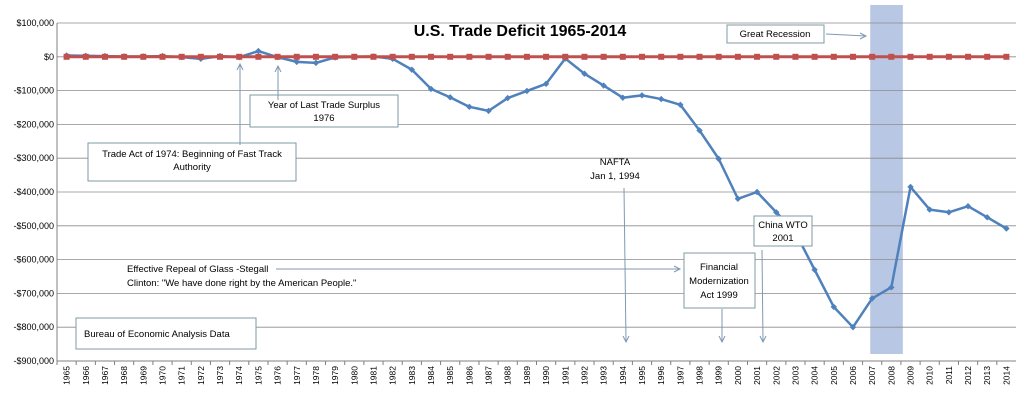 The image size is (1024, 420). I want to click on china-wto-label-line1: China WTO, so click(782, 225).